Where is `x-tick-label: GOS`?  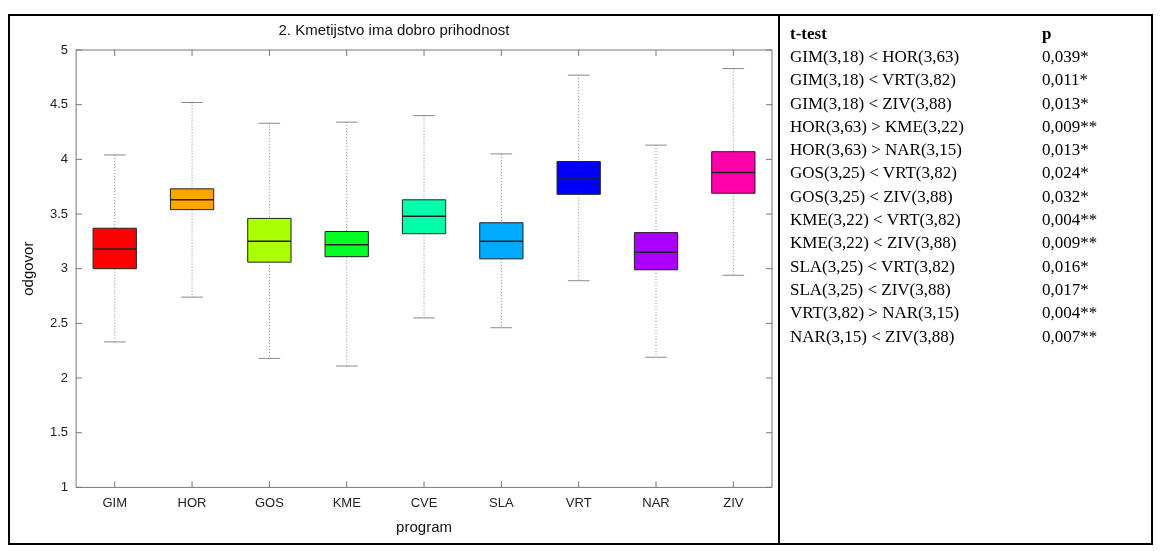
x-tick-label: GOS is located at coordinates (269, 502).